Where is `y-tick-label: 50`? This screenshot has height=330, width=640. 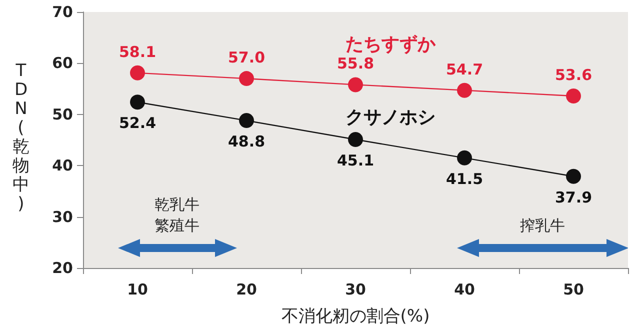
y-tick-label: 50 is located at coordinates (62, 114).